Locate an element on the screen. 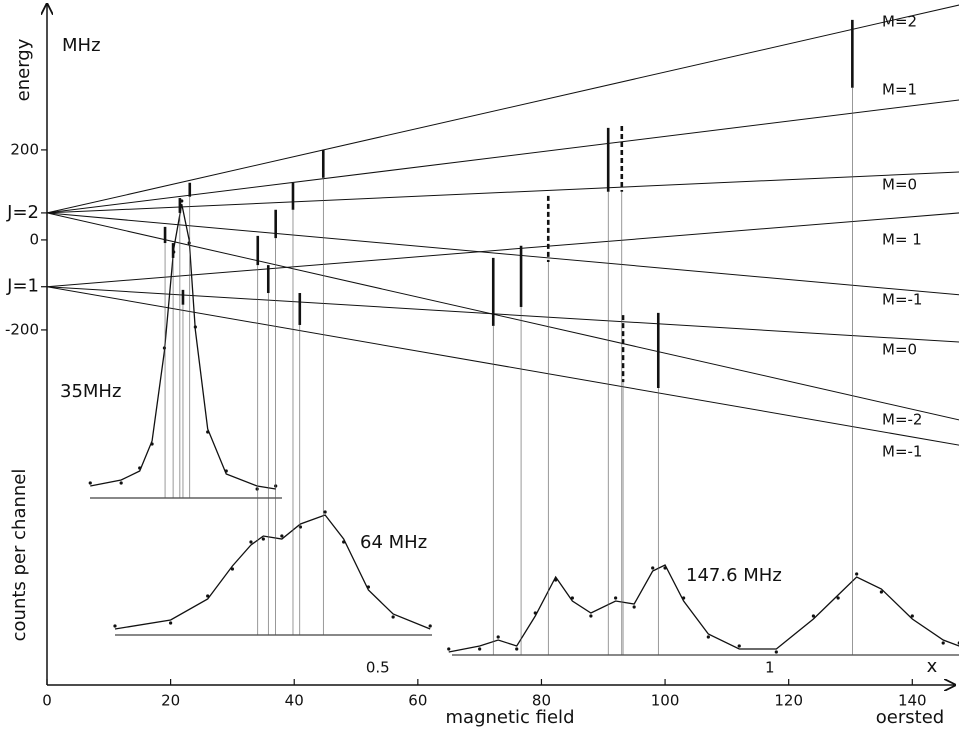 The width and height of the screenshot is (959, 738). y-tick-label: 200 is located at coordinates (24, 149).